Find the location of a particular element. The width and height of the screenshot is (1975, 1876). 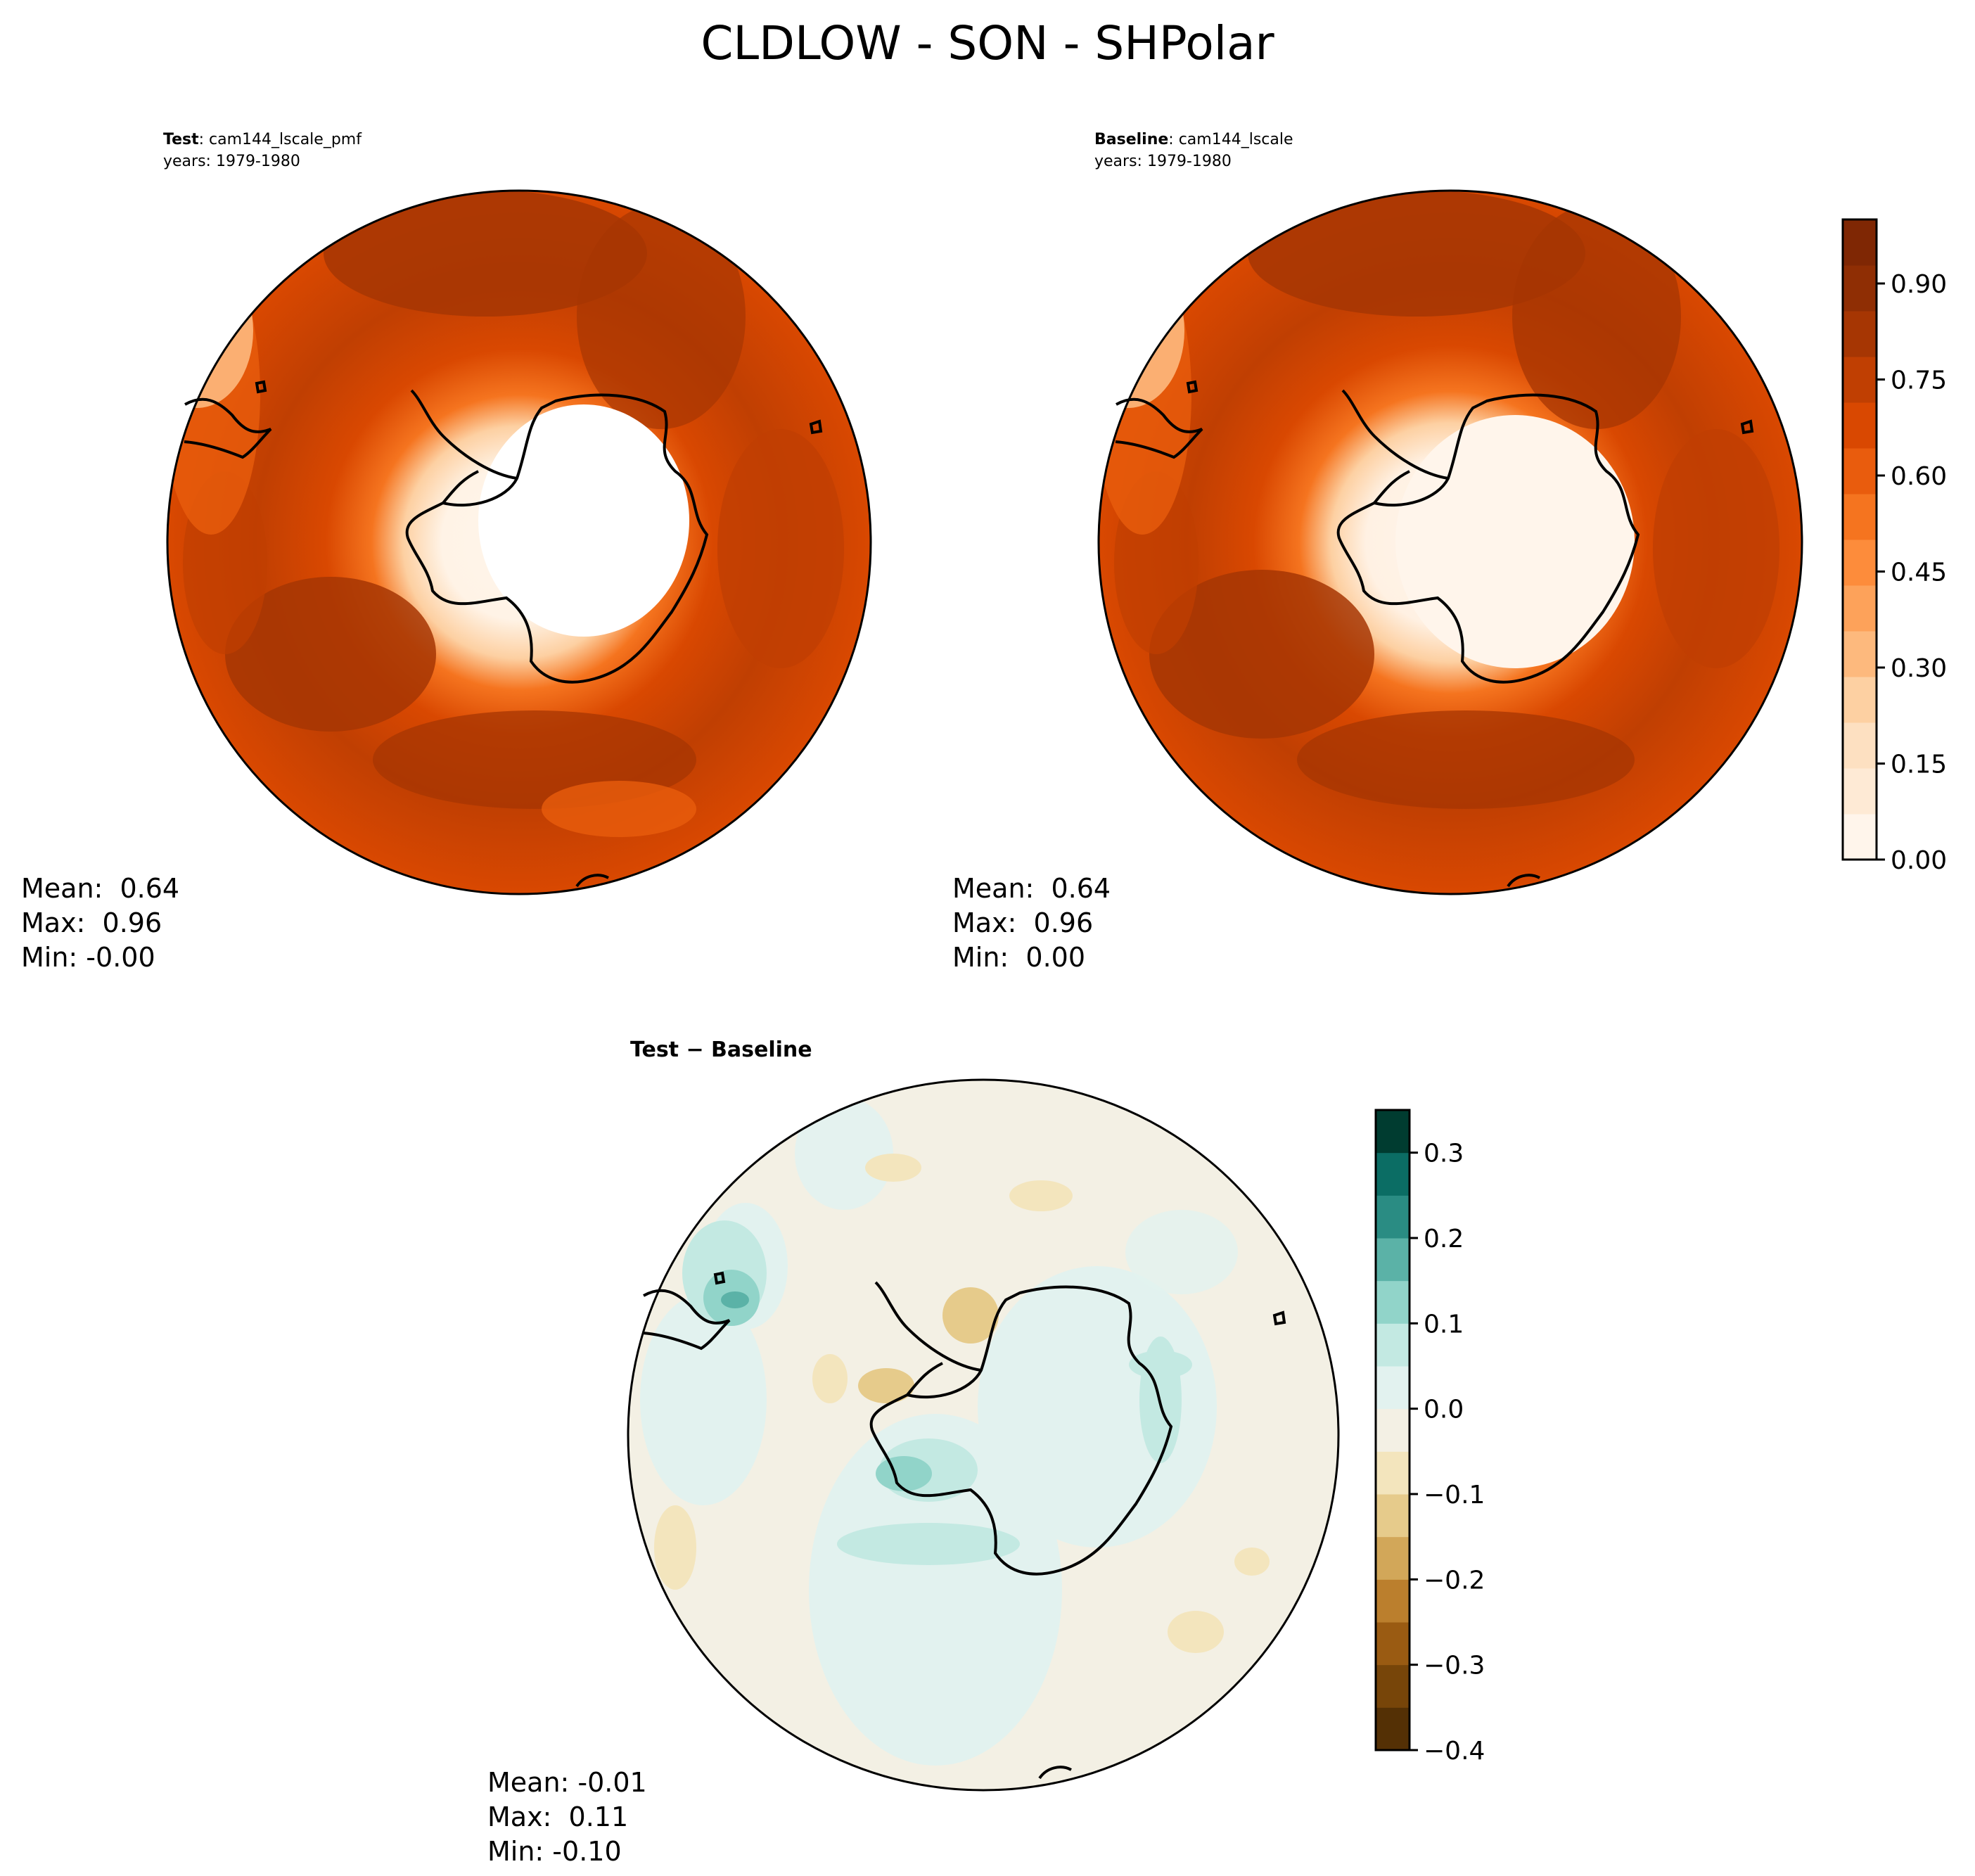

baseline-stat-min: Min: 0.00 is located at coordinates (1018, 957).